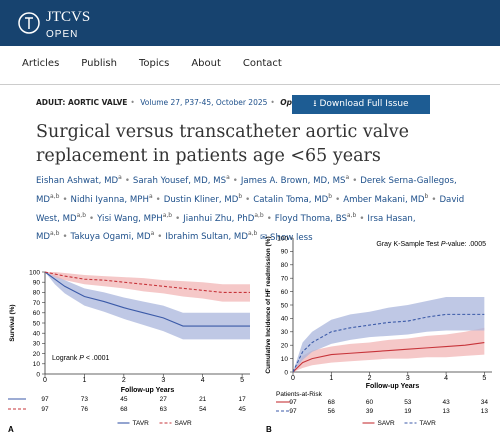 The width and height of the screenshot is (500, 440). I want to click on at-risk-count: 19, so click(408, 411).